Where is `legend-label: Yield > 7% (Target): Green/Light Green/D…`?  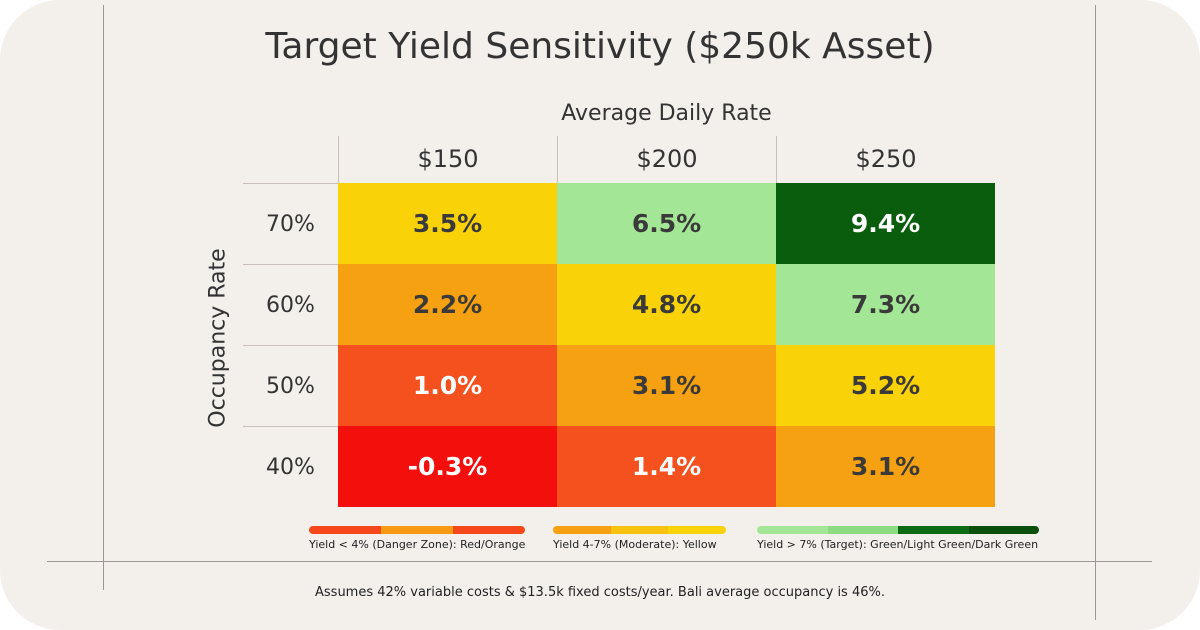 legend-label: Yield > 7% (Target): Green/Light Green/D… is located at coordinates (898, 544).